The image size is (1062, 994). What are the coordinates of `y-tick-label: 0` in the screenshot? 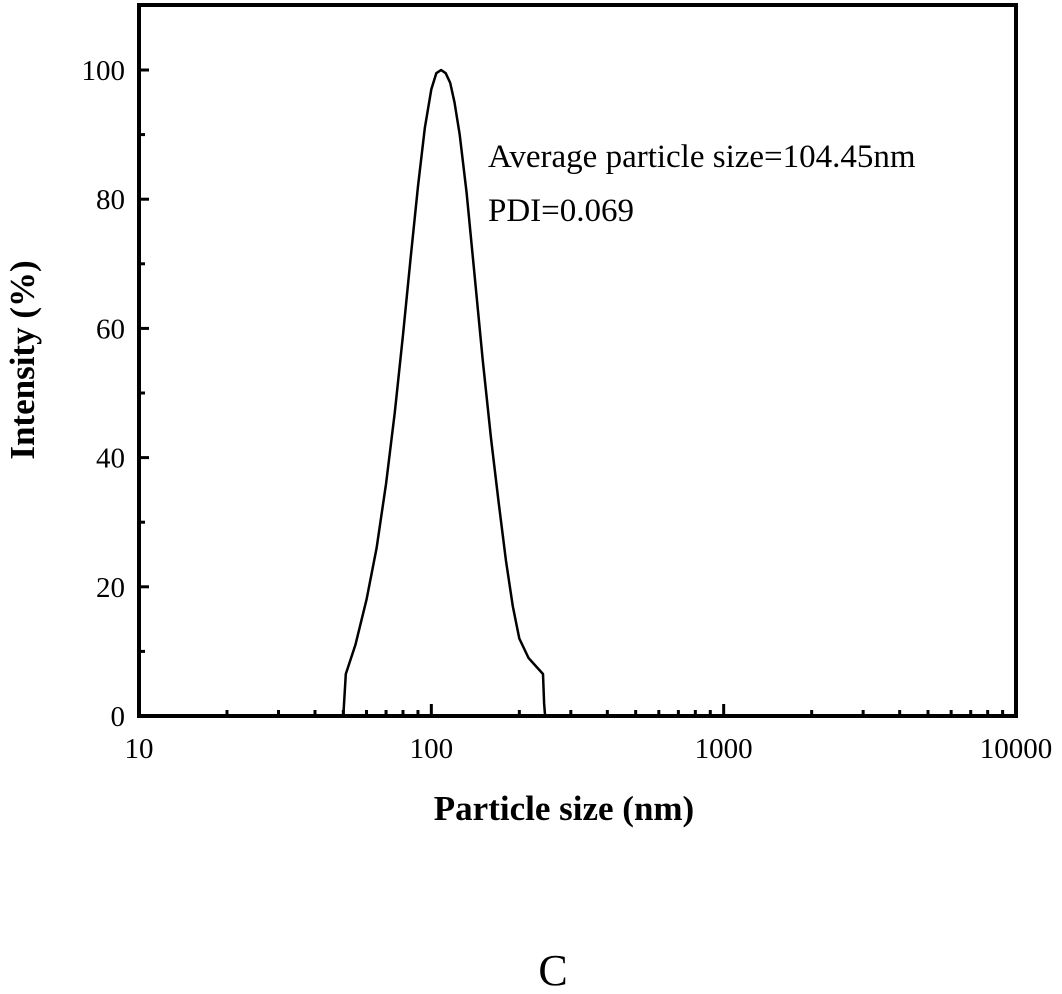 It's located at (118, 717).